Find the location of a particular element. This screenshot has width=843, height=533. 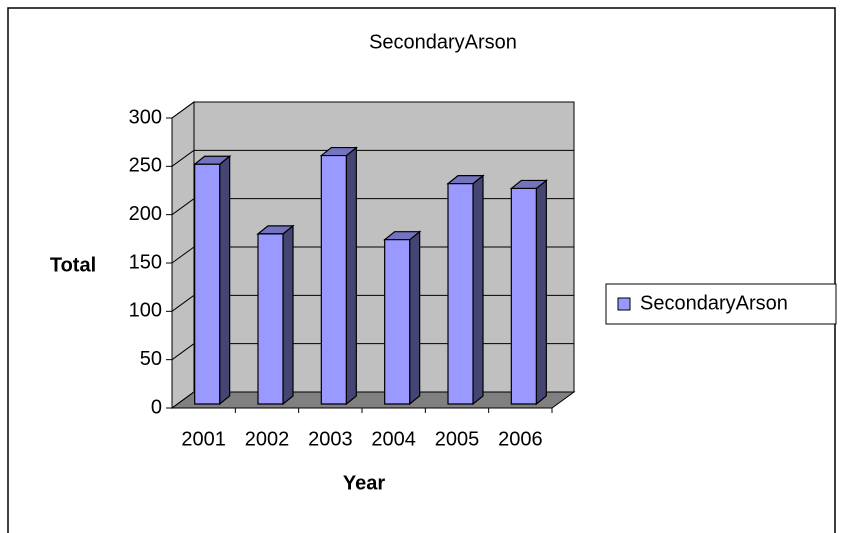

y-tick-label: 250 is located at coordinates (145, 166).